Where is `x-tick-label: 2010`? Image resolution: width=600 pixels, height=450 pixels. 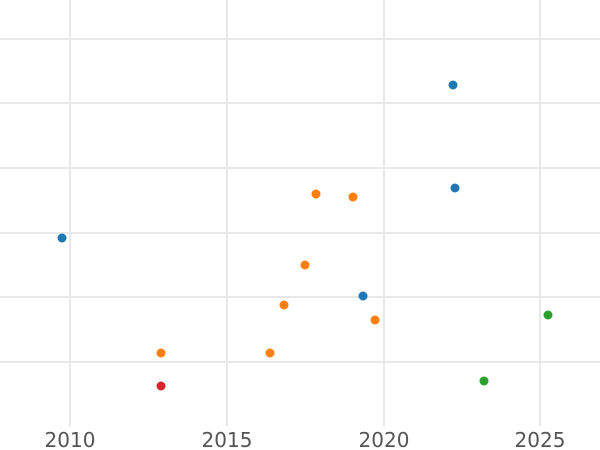 x-tick-label: 2010 is located at coordinates (70, 439).